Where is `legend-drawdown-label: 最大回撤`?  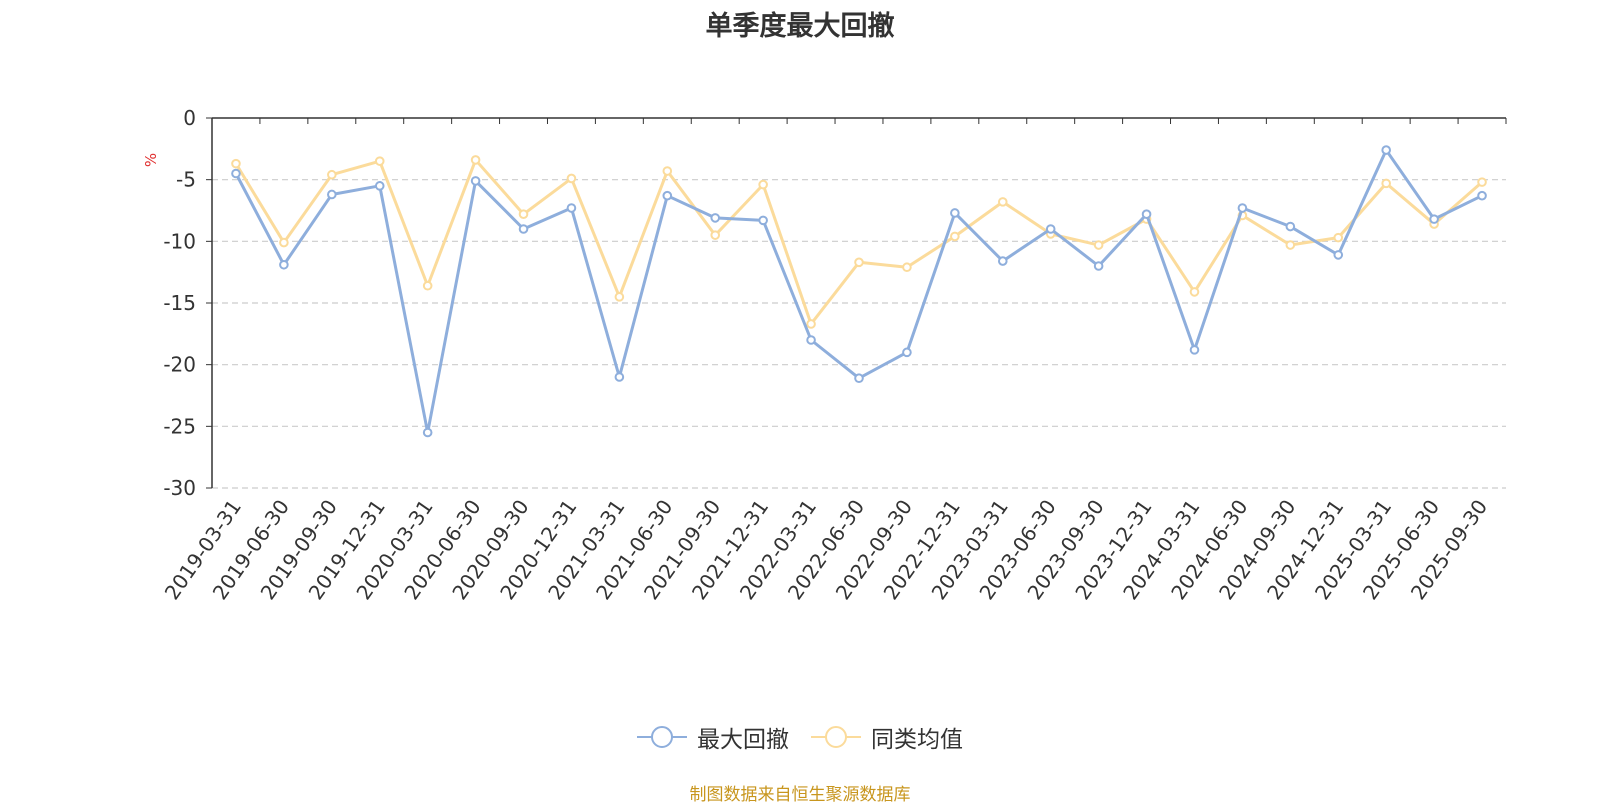 legend-drawdown-label: 最大回撤 is located at coordinates (743, 740).